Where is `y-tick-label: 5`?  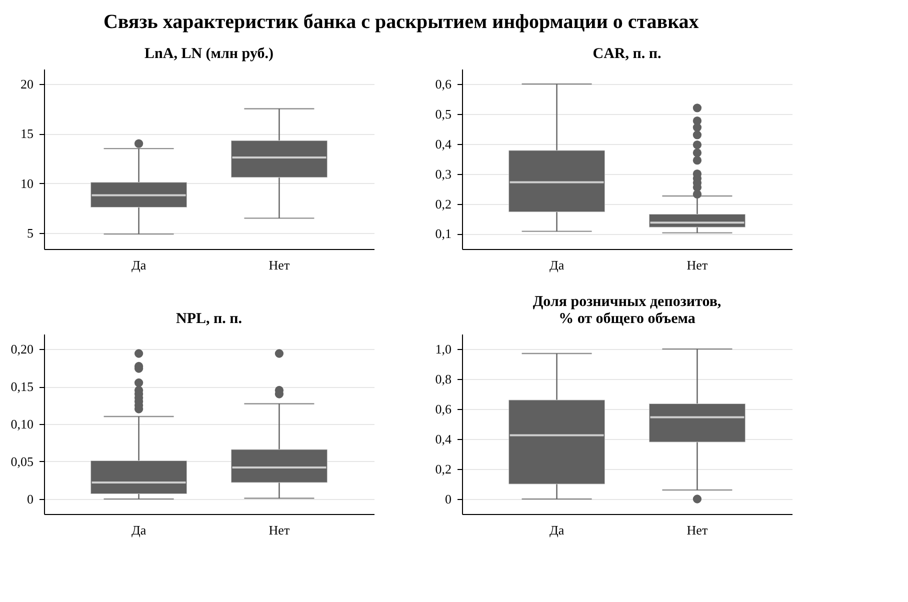 y-tick-label: 5 is located at coordinates (30, 233).